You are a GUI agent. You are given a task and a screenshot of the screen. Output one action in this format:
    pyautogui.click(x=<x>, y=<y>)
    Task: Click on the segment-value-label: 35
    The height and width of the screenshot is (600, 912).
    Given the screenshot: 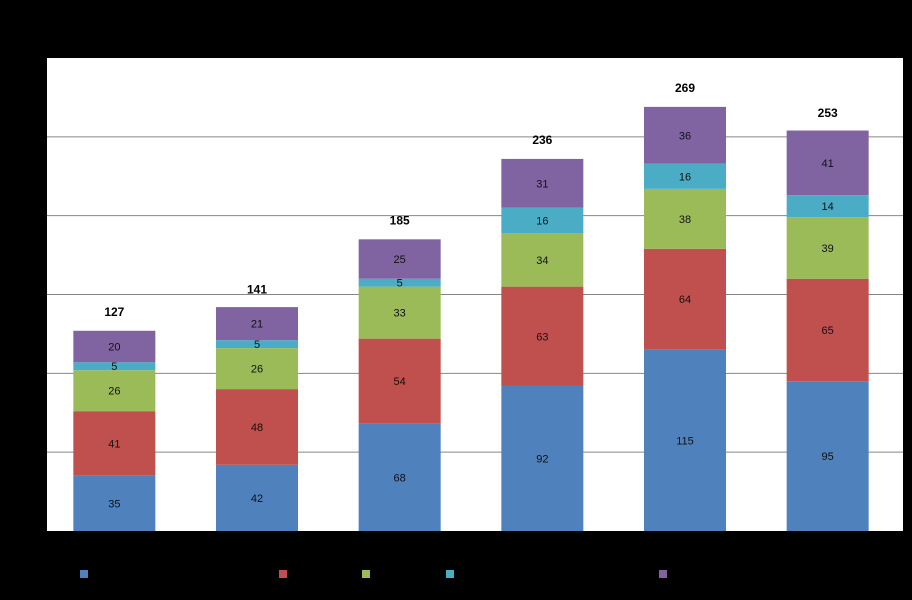 What is the action you would take?
    pyautogui.click(x=114, y=504)
    